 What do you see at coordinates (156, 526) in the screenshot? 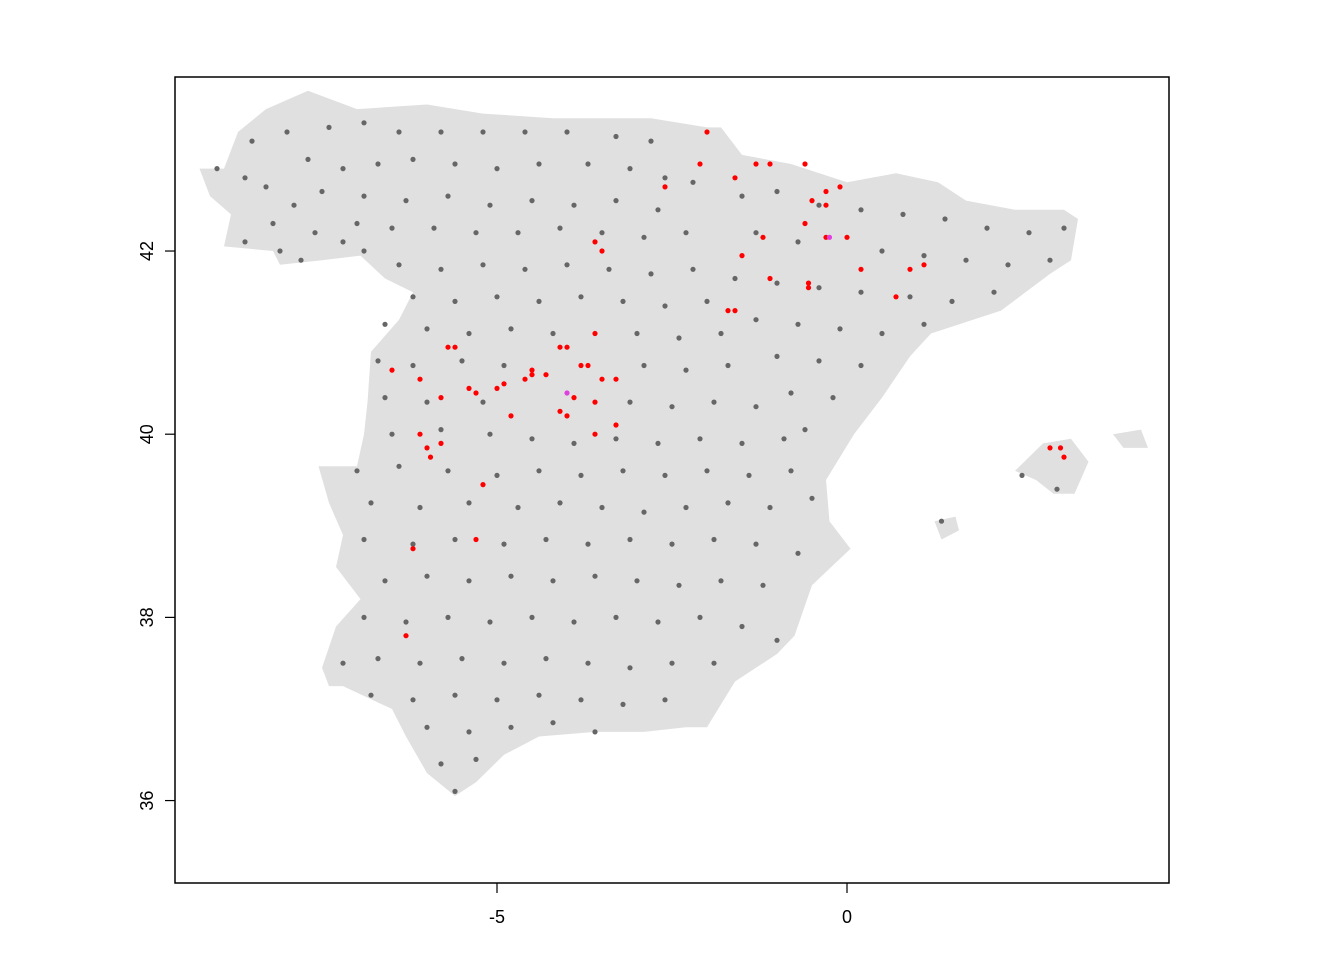
I see `y-axis: 36 38 40 42` at bounding box center [156, 526].